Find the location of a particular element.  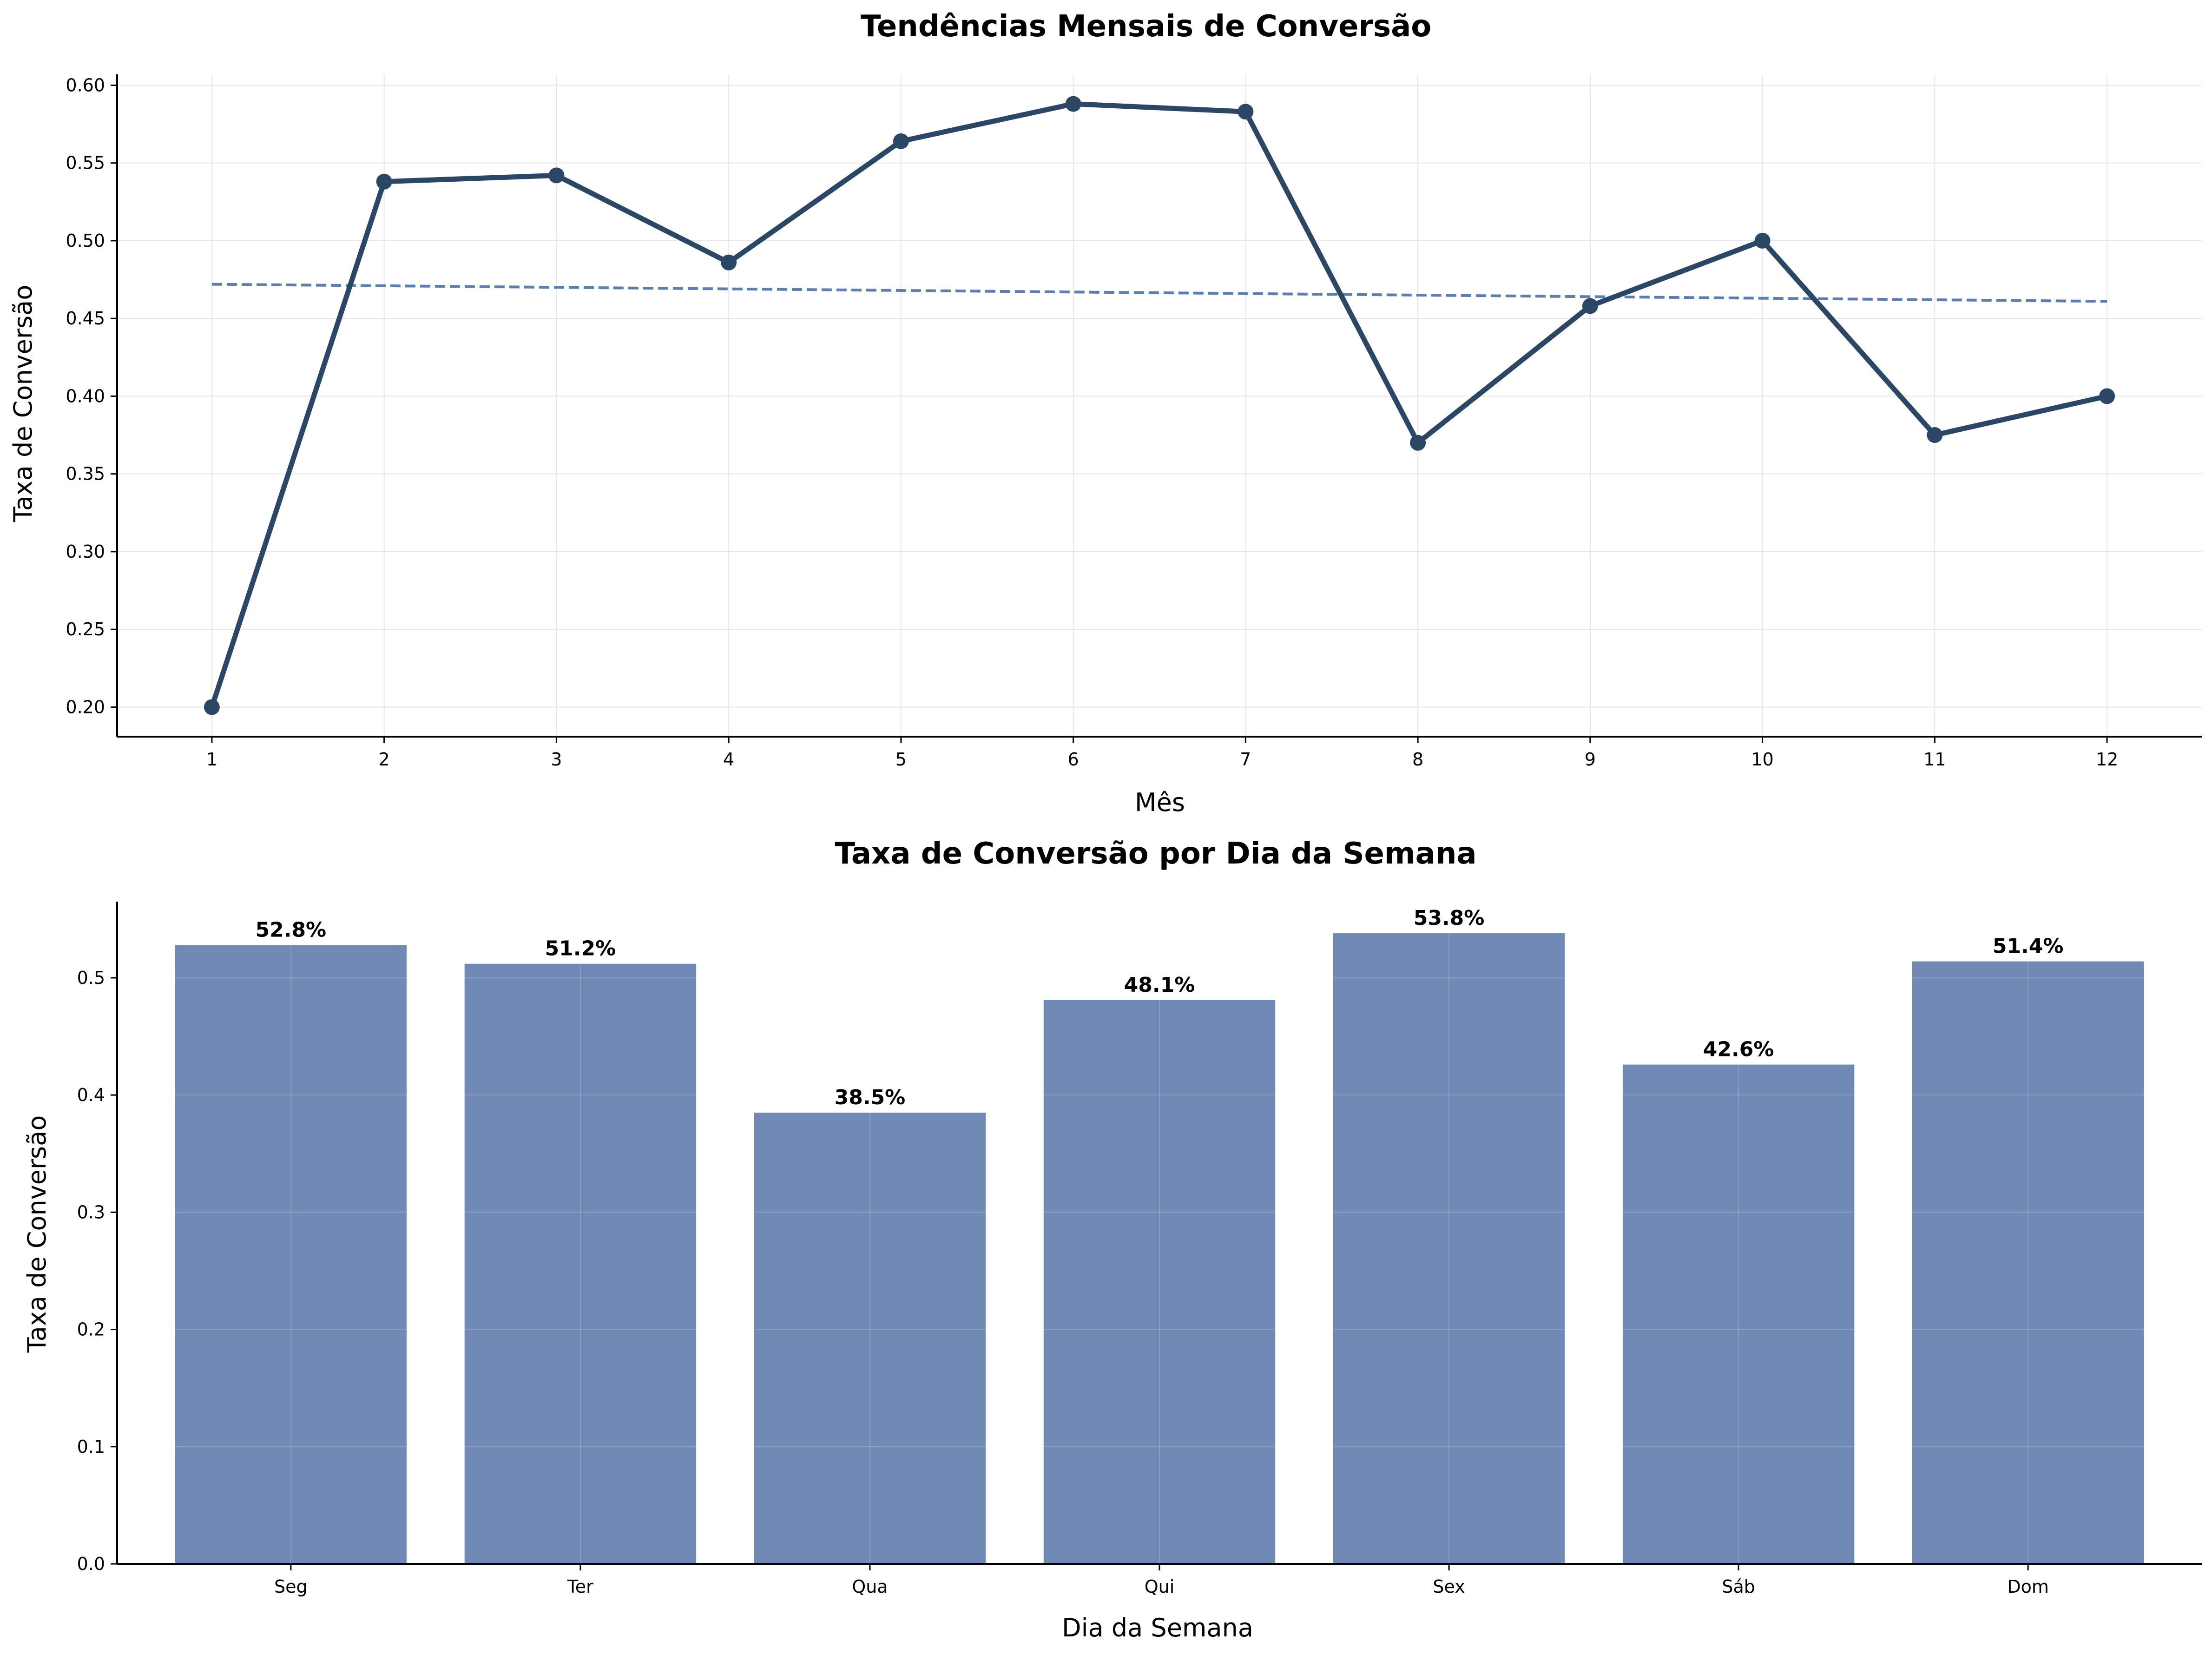

chart2-x-ticks: Seg Ter Qua Qui Sex Sáb Dom is located at coordinates (1161, 1581).